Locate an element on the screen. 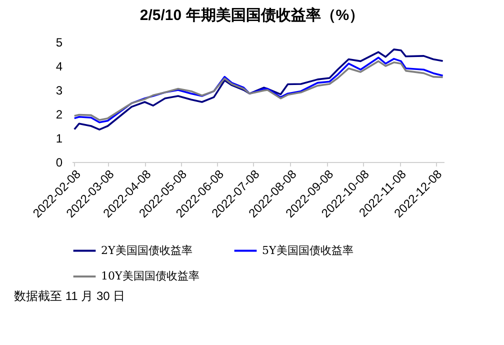  y-tick-label: 4 is located at coordinates (59, 67).